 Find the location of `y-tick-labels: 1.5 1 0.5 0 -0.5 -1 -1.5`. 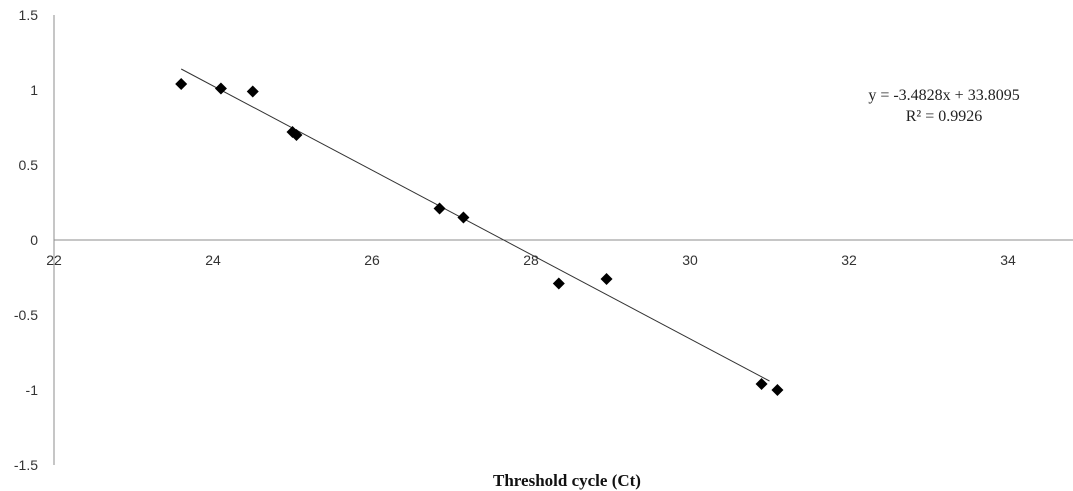

y-tick-labels: 1.5 1 0.5 0 -0.5 -1 -1.5 is located at coordinates (26, 240).